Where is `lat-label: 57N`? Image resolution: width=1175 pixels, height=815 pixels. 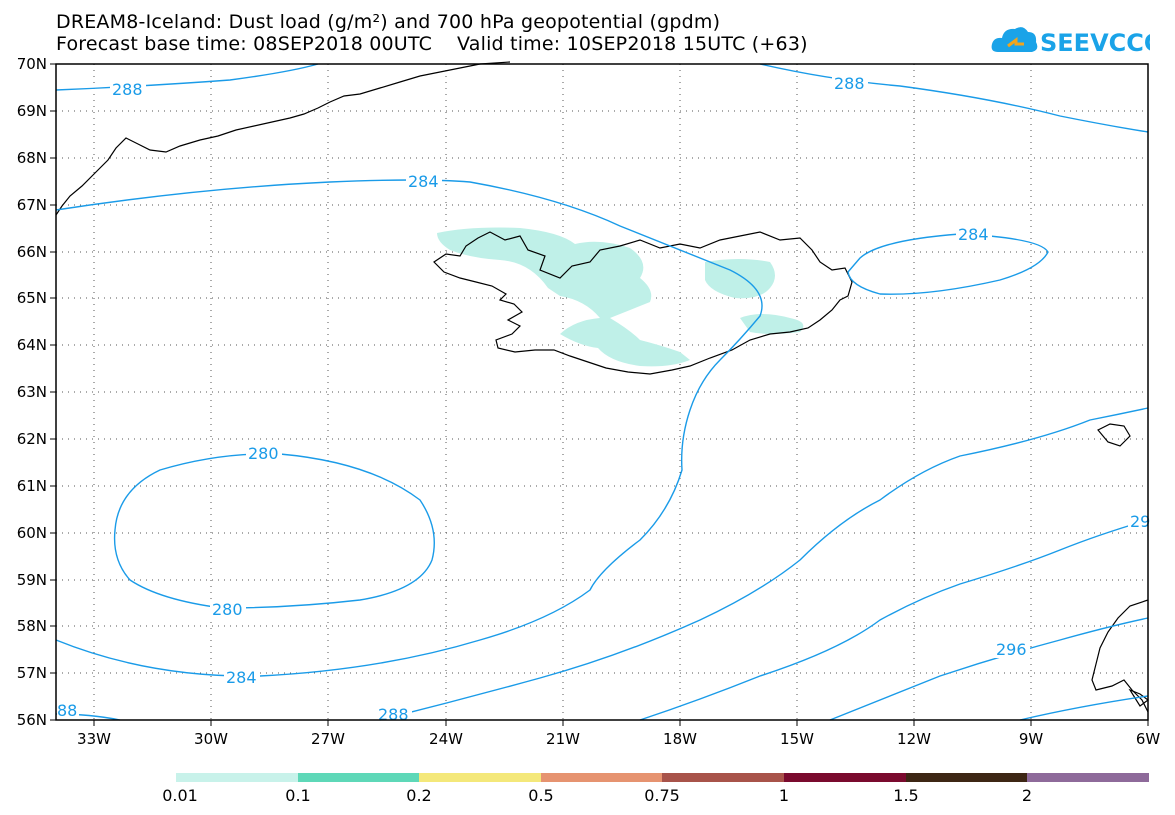 lat-label: 57N is located at coordinates (32, 673).